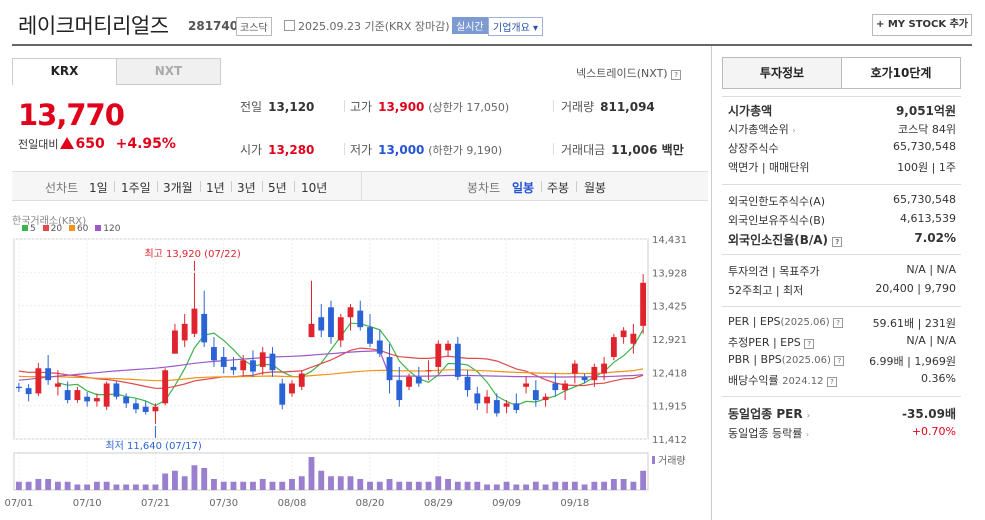 The image size is (985, 520). I want to click on x-tick-label: 08/20, so click(370, 503).